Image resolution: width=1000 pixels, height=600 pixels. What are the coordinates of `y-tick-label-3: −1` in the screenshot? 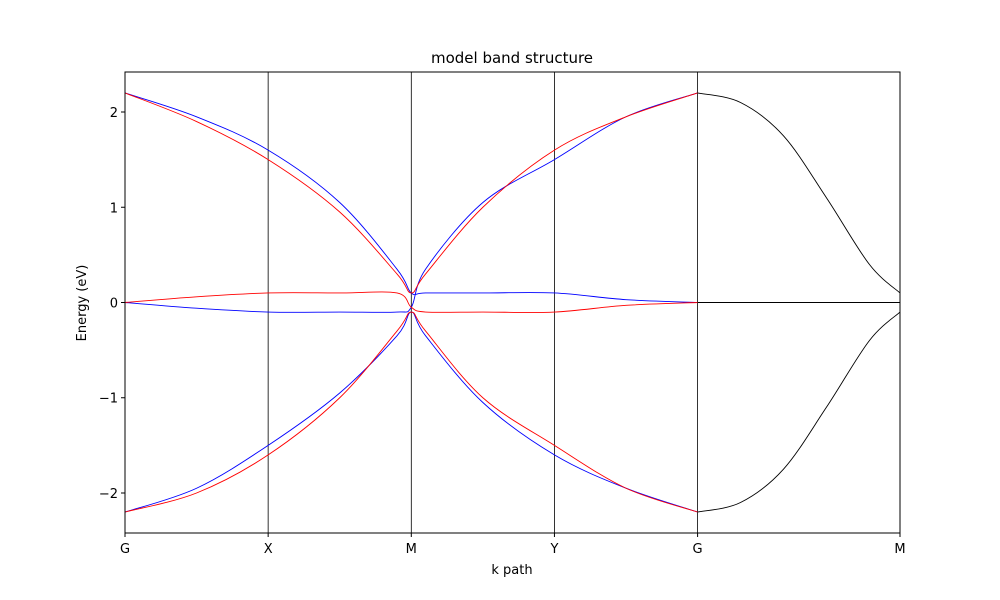 It's located at (108, 399).